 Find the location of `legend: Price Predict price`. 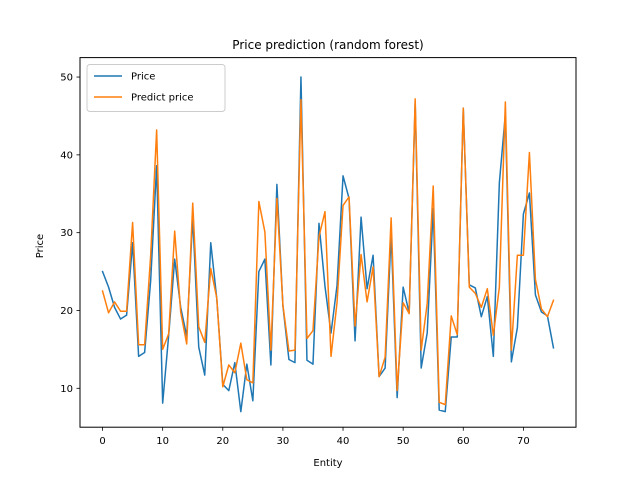

legend: Price Predict price is located at coordinates (156, 88).